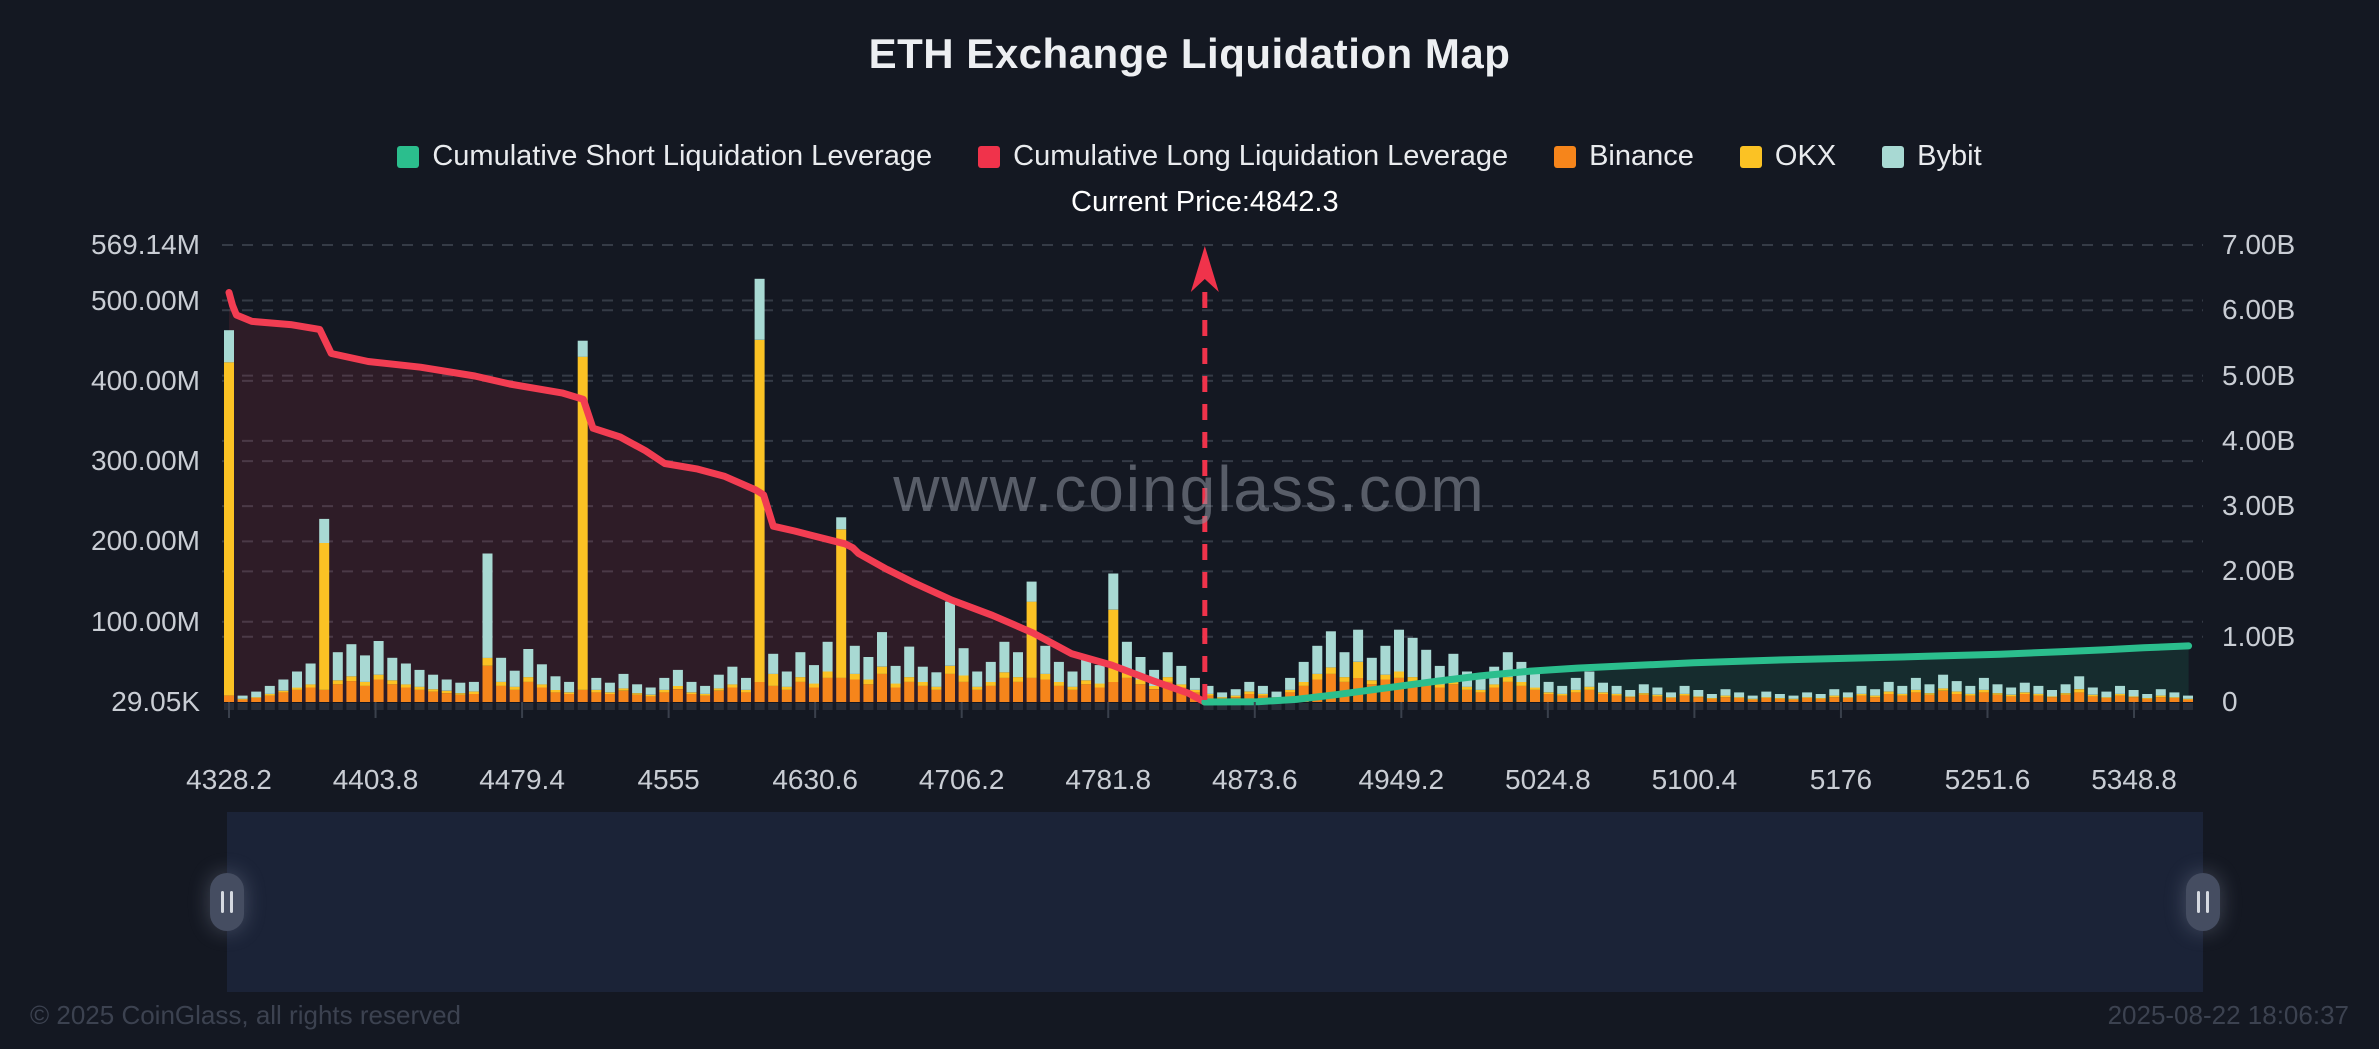 The width and height of the screenshot is (2379, 1049). What do you see at coordinates (1787, 156) in the screenshot?
I see `legend-item-okx: OKX` at bounding box center [1787, 156].